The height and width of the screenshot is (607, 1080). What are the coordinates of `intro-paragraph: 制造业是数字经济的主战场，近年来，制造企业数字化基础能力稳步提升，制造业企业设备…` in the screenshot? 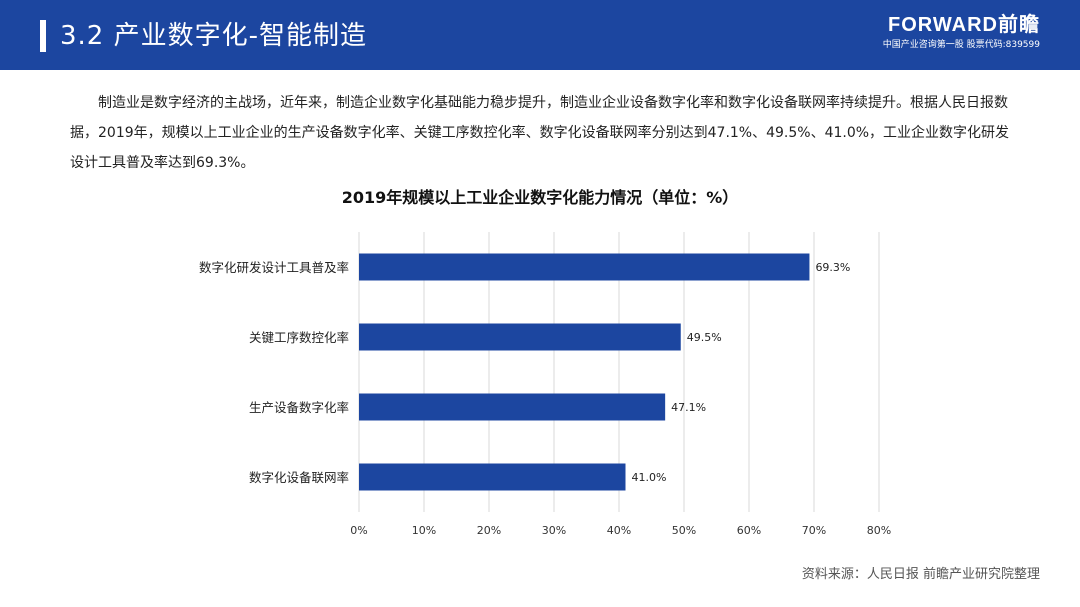 It's located at (540, 133).